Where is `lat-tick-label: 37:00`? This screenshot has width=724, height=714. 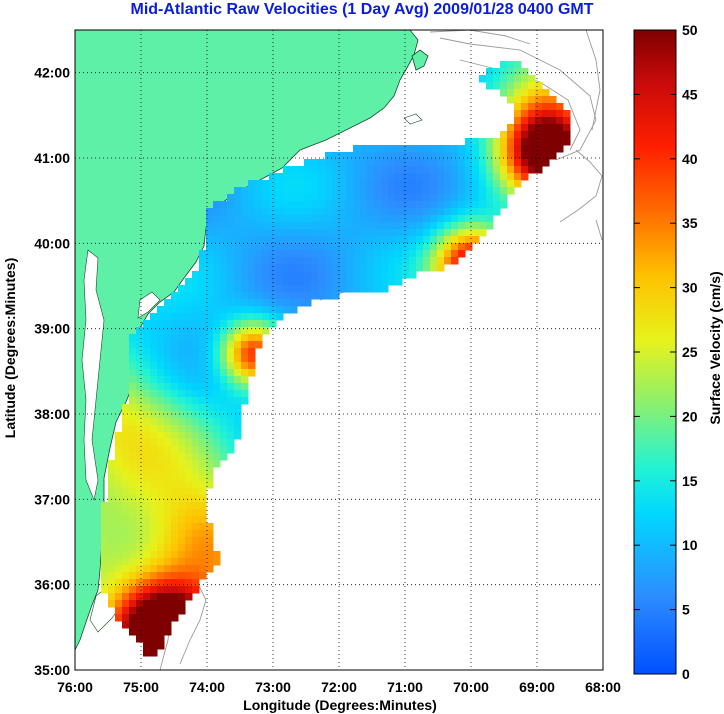 lat-tick-label: 37:00 is located at coordinates (52, 499).